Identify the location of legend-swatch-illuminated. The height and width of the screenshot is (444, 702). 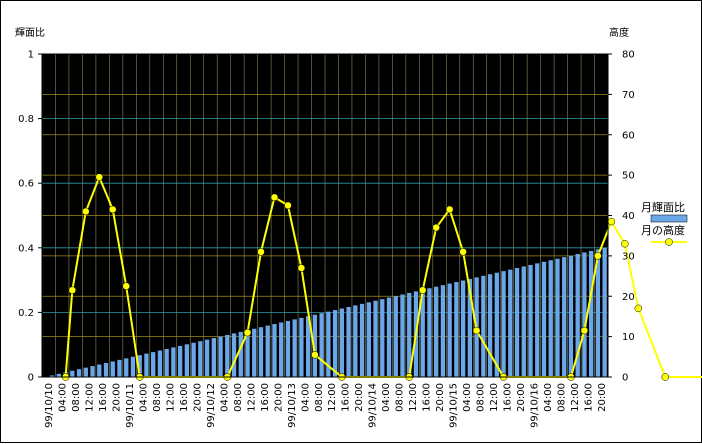
(669, 218).